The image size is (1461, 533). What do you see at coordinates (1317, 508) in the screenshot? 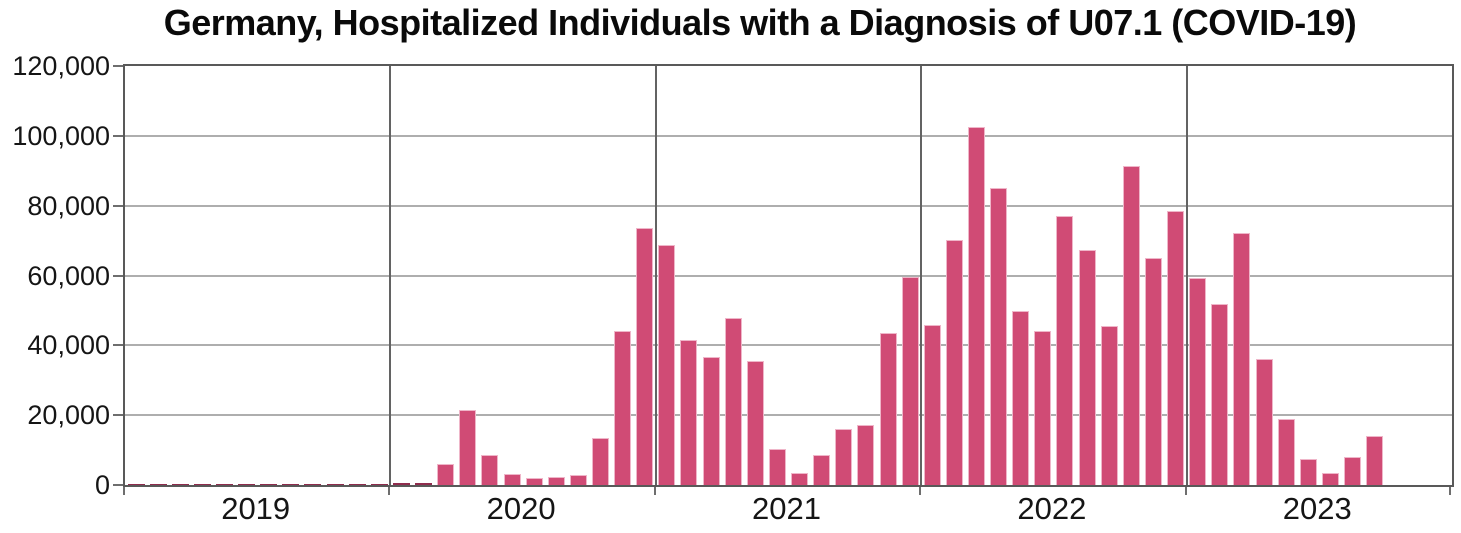
I see `x-year-label: 2023` at bounding box center [1317, 508].